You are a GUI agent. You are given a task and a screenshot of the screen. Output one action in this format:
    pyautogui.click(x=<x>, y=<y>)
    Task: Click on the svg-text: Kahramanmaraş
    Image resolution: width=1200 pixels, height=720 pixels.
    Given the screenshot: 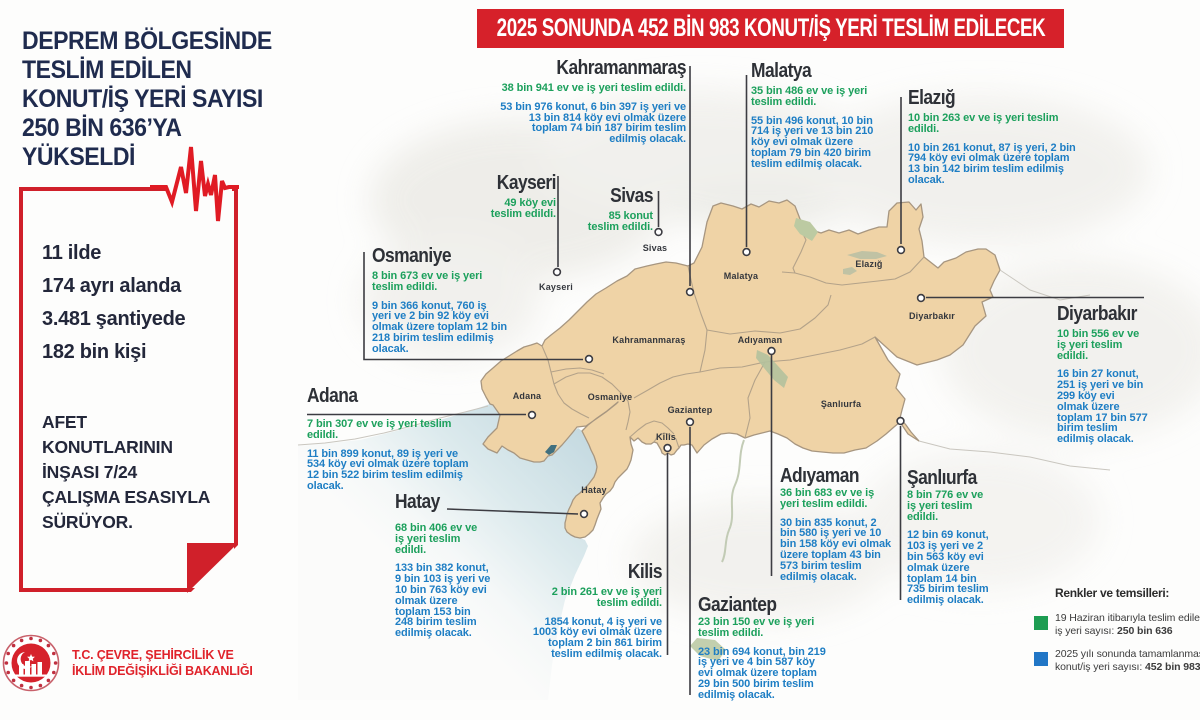 What is the action you would take?
    pyautogui.click(x=648, y=340)
    